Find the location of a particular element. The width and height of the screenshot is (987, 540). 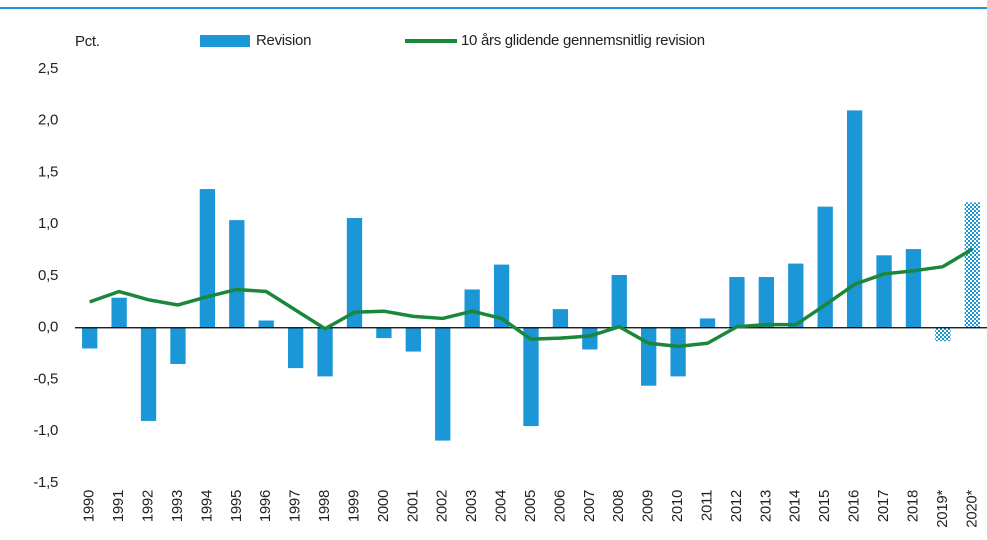

x-tick-label: 2009 is located at coordinates (648, 506).